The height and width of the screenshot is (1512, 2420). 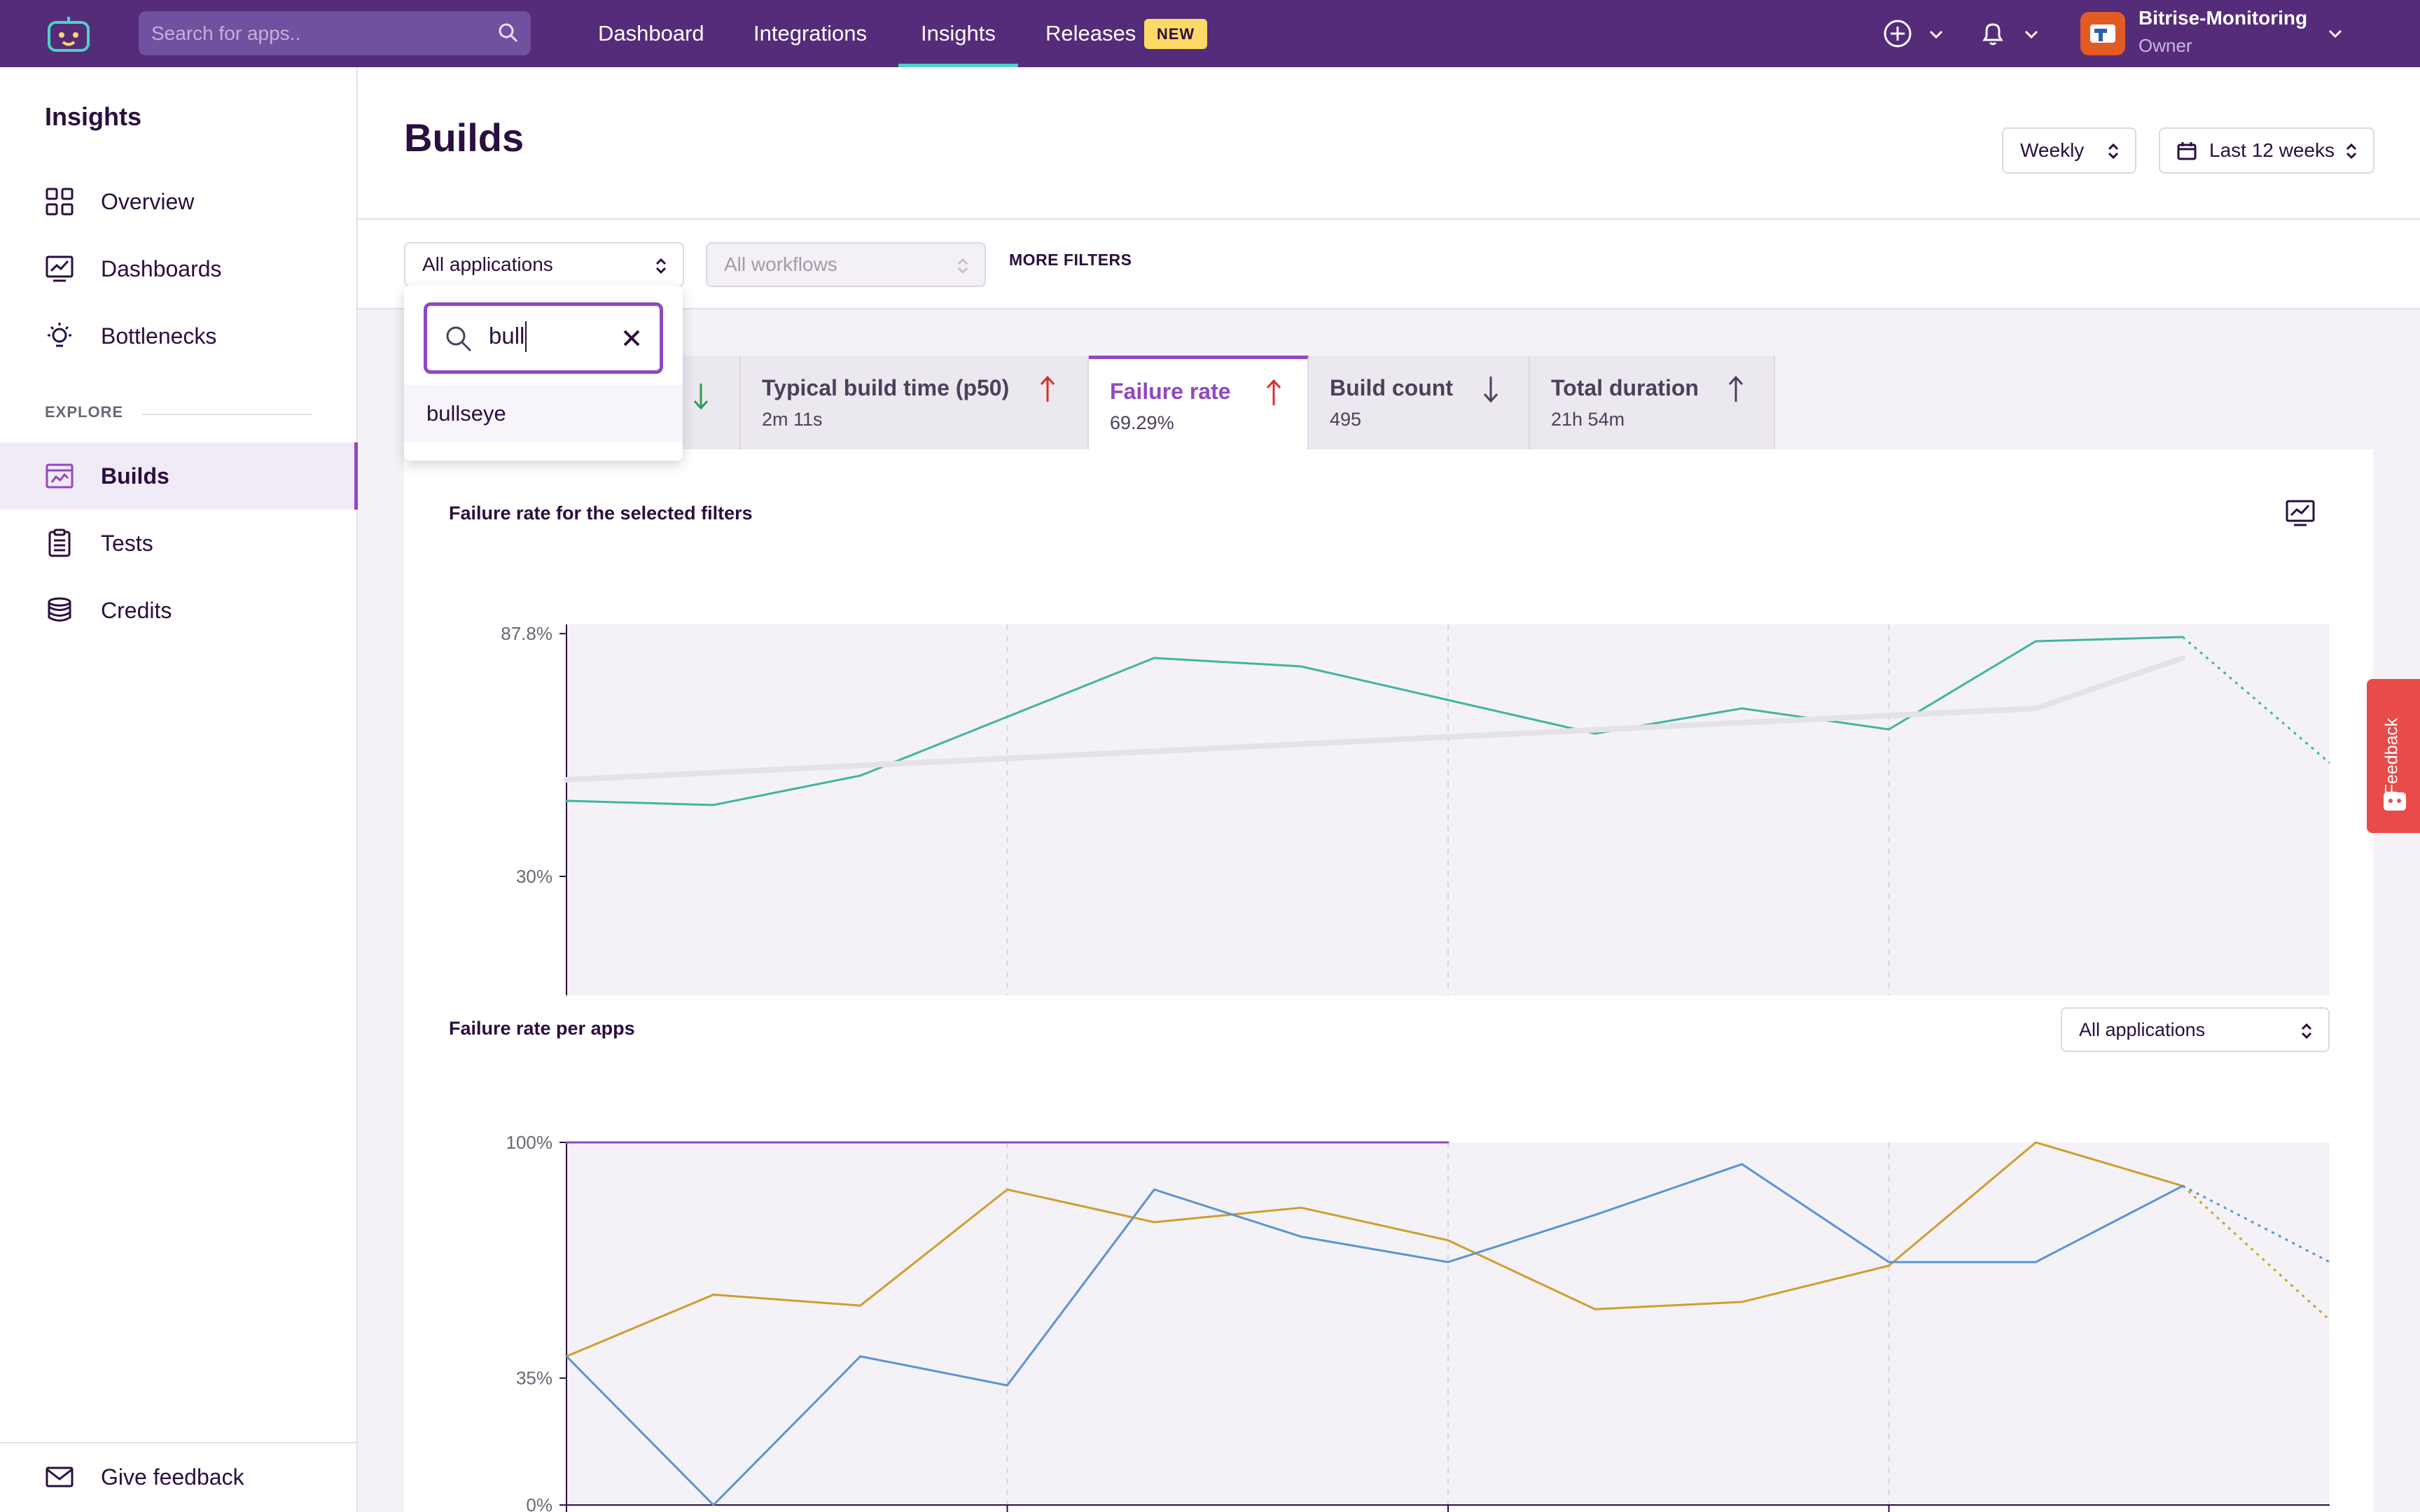 I want to click on clipboard-icon, so click(x=59, y=542).